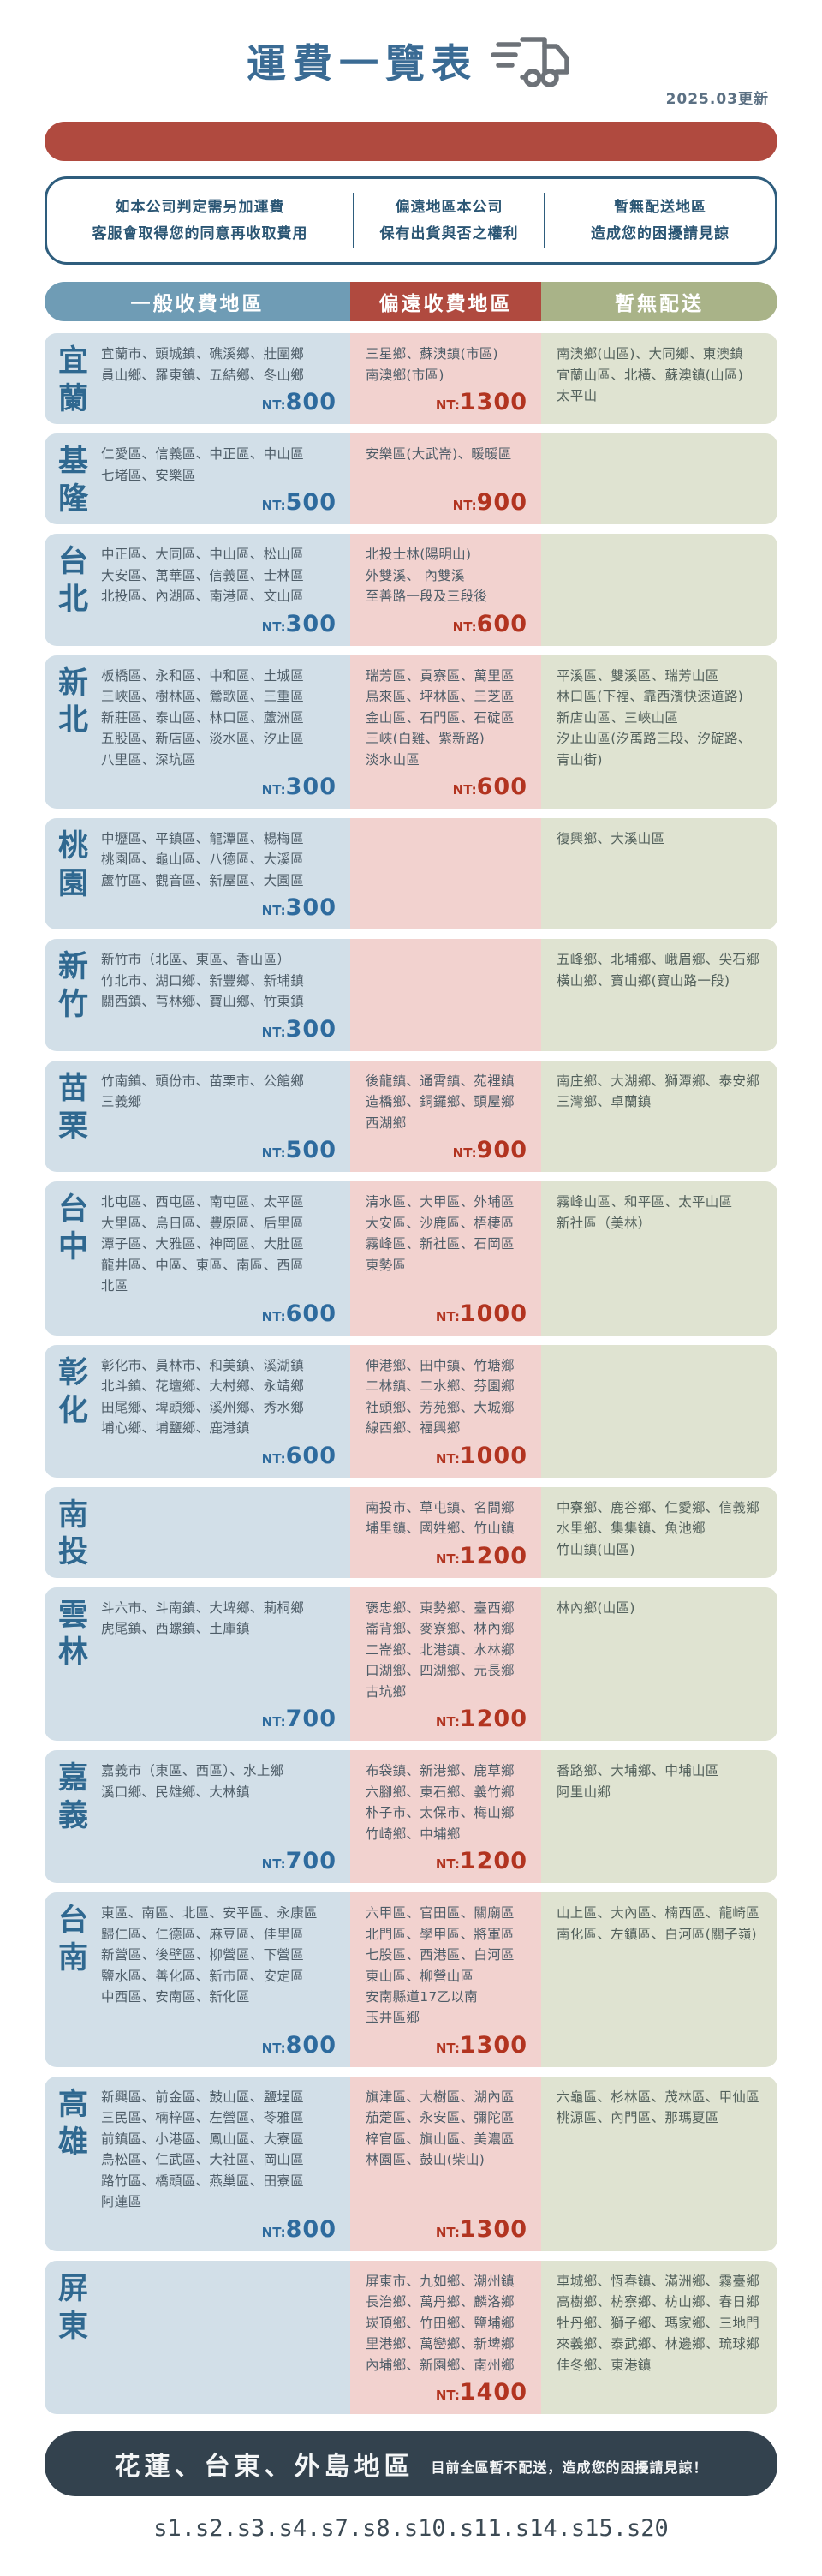  What do you see at coordinates (481, 2393) in the screenshot?
I see `remote-price: NT: 1400` at bounding box center [481, 2393].